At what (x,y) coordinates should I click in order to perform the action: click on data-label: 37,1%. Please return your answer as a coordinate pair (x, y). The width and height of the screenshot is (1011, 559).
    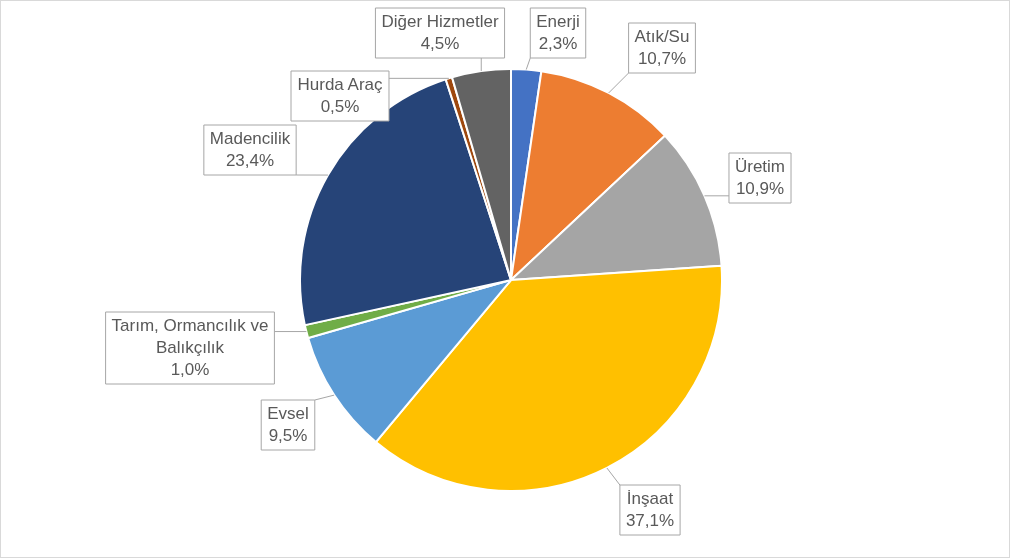
    Looking at the image, I should click on (650, 520).